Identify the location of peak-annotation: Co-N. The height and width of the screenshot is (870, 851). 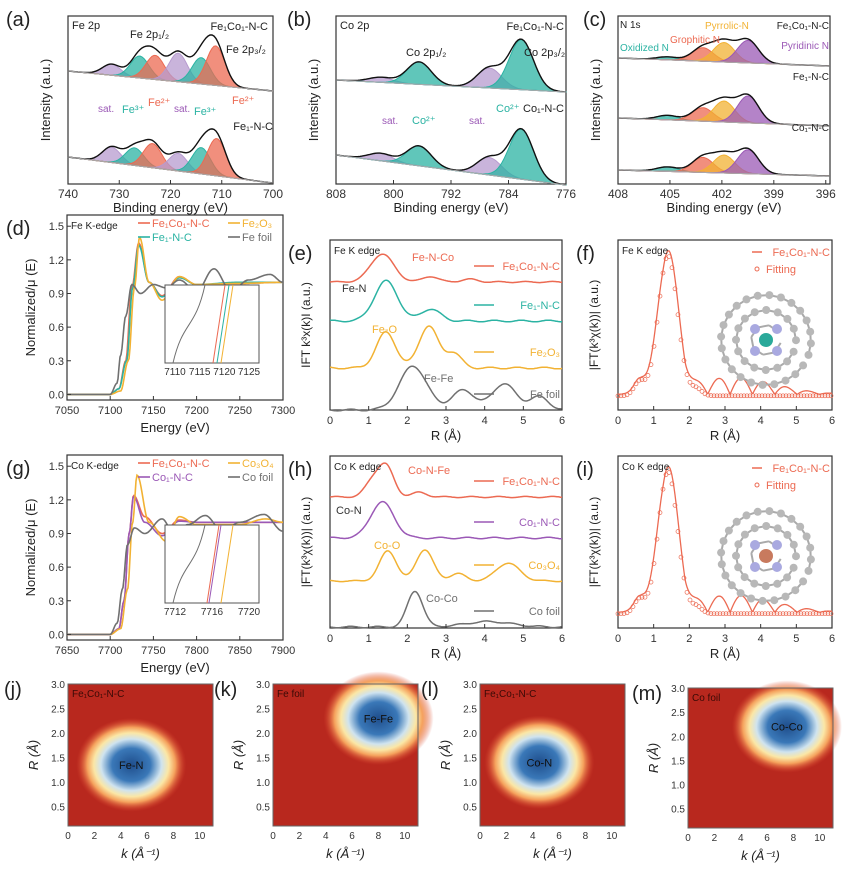
(349, 511).